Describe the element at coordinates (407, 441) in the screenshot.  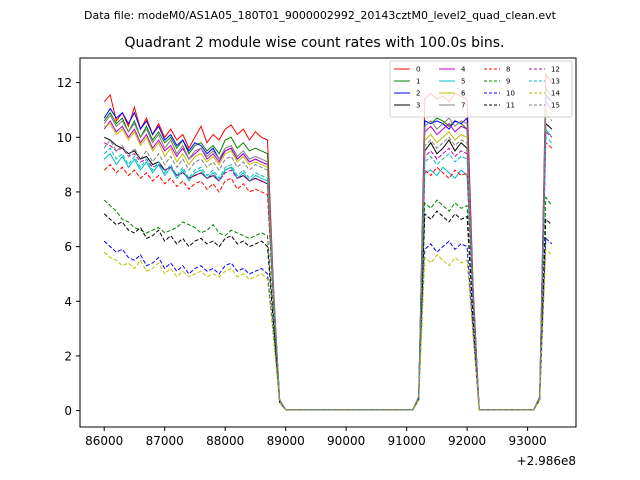
I see `x-tick-label: 91000` at that location.